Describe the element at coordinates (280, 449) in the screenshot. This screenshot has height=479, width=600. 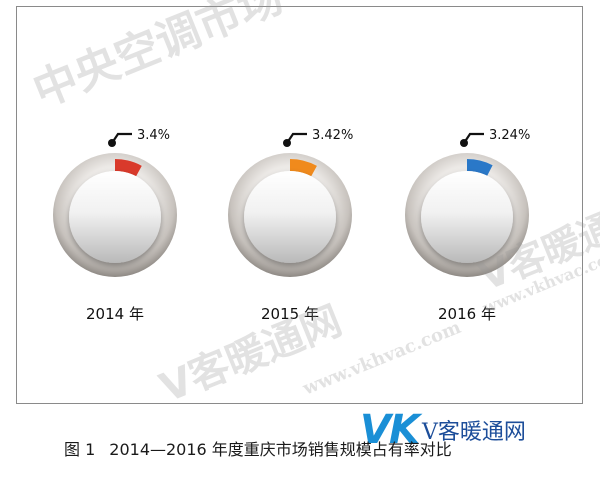
I see `caption-text: 2014—2016 年度重庆市场销售规模占有率对比` at that location.